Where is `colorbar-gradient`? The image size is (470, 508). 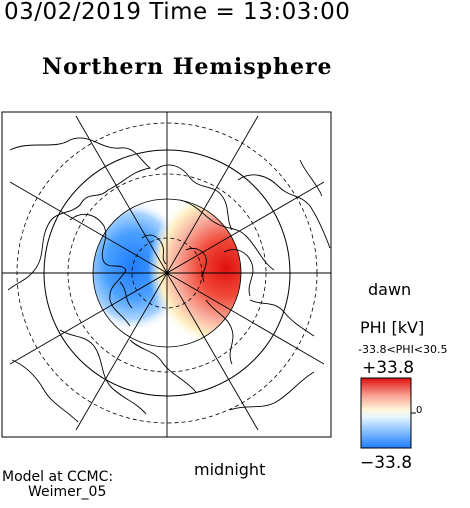 colorbar-gradient is located at coordinates (386, 413).